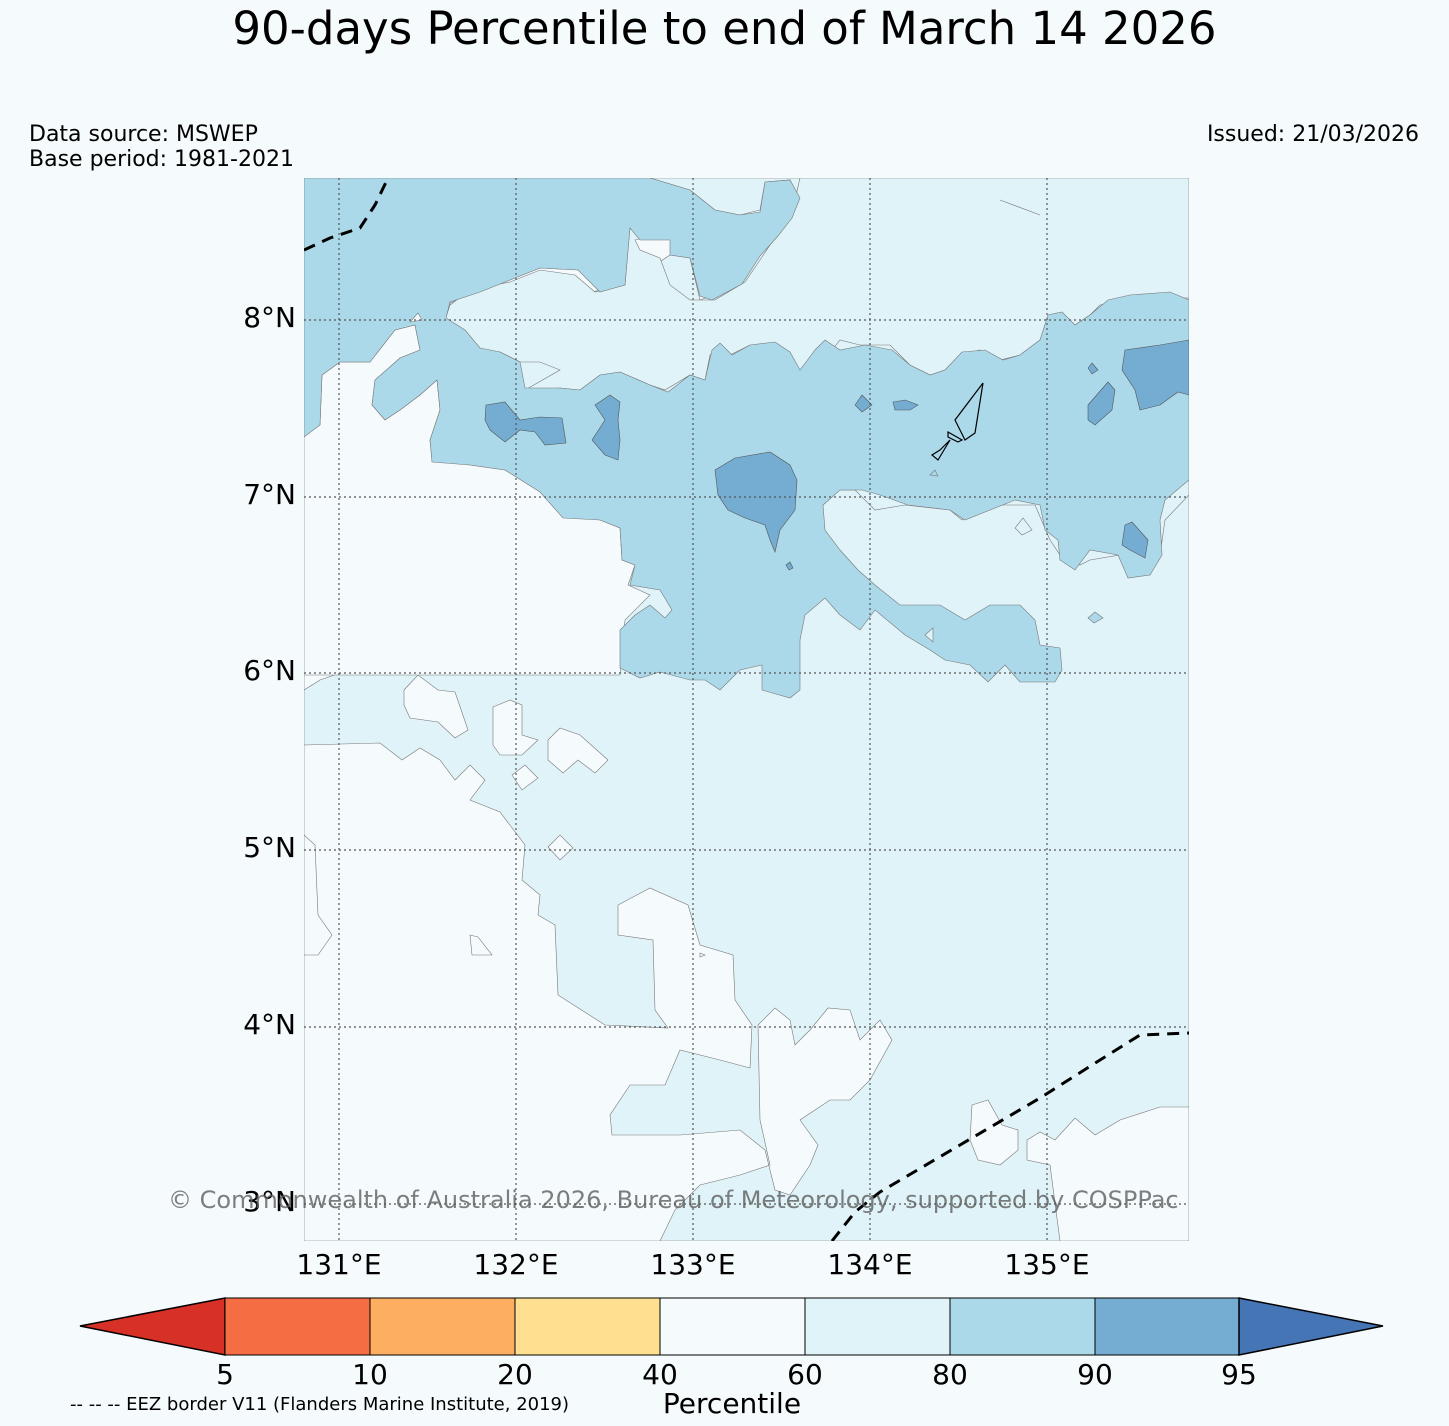 The image size is (1449, 1426). I want to click on island-outline, so click(957, 421).